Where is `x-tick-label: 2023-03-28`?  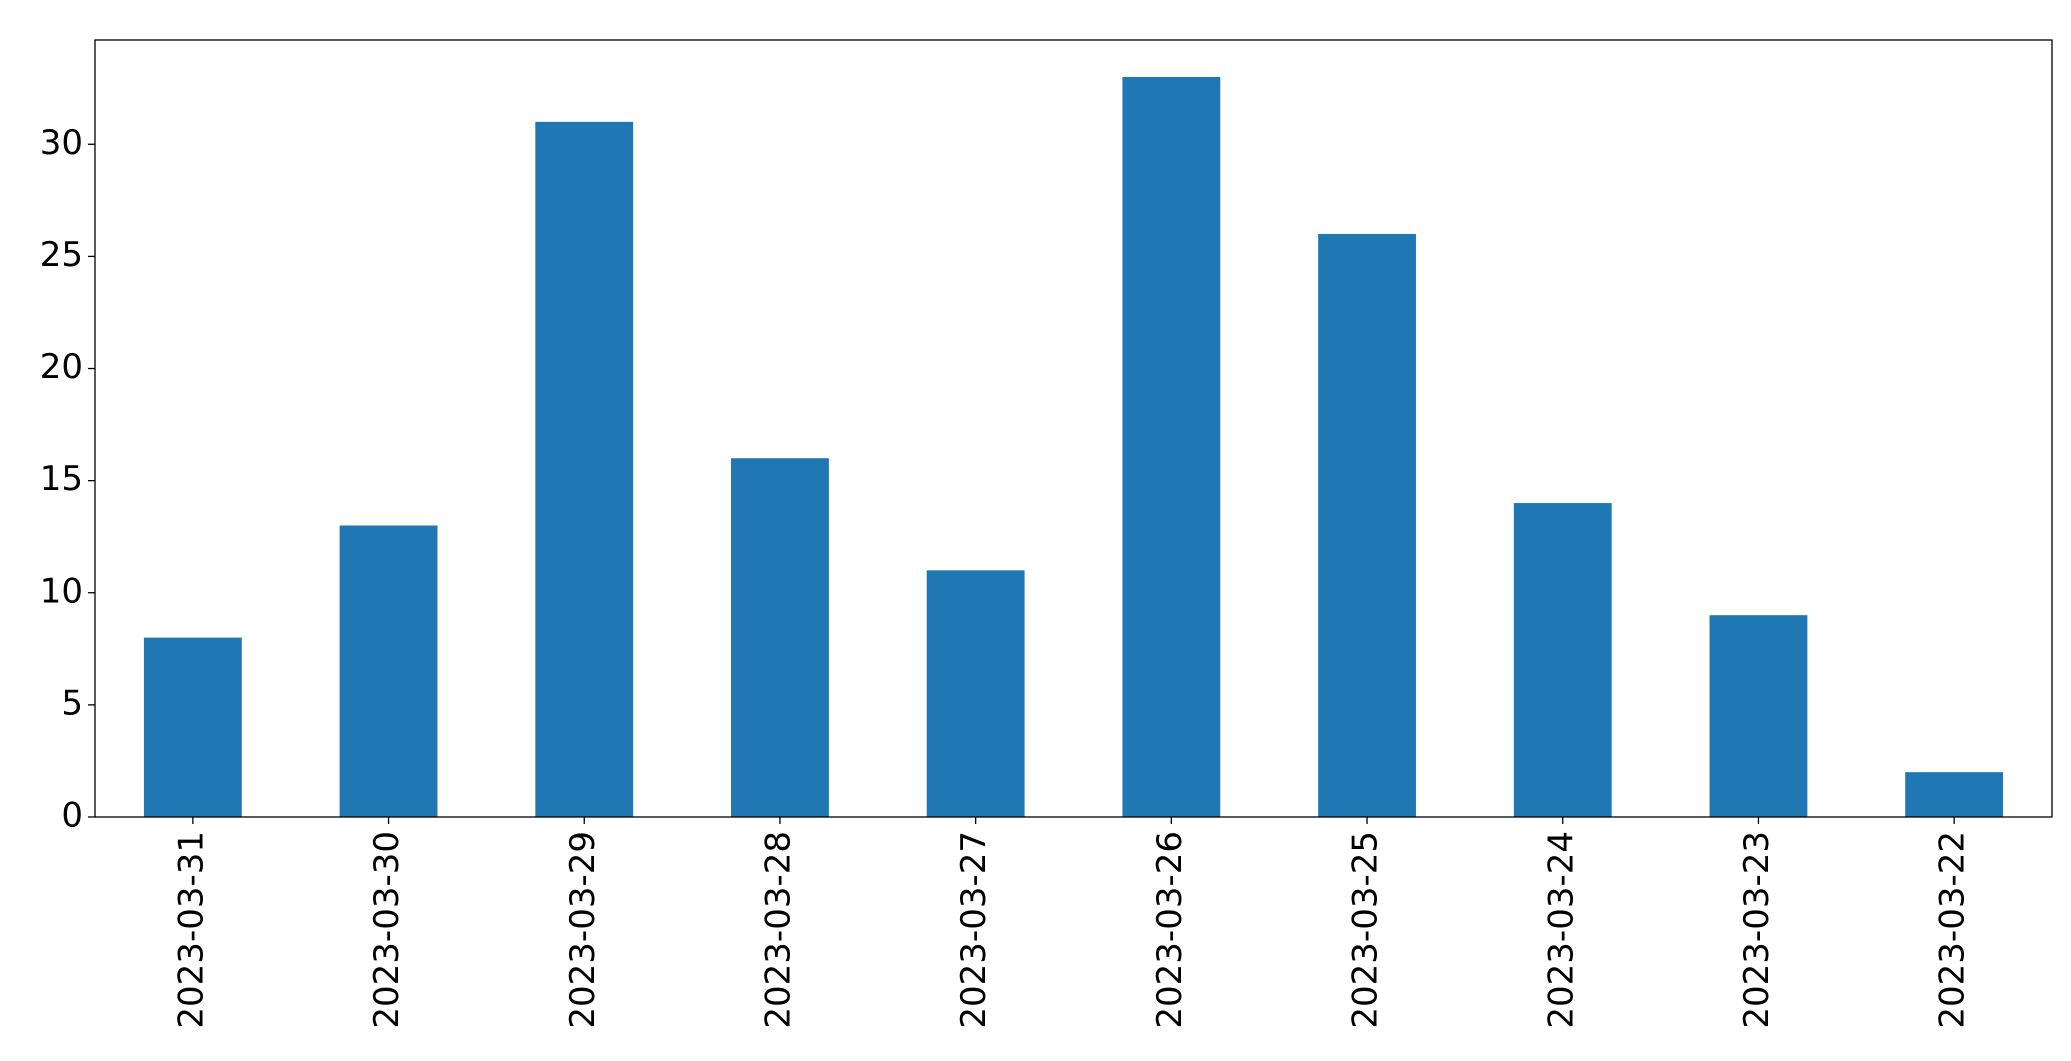
x-tick-label: 2023-03-28 is located at coordinates (778, 930).